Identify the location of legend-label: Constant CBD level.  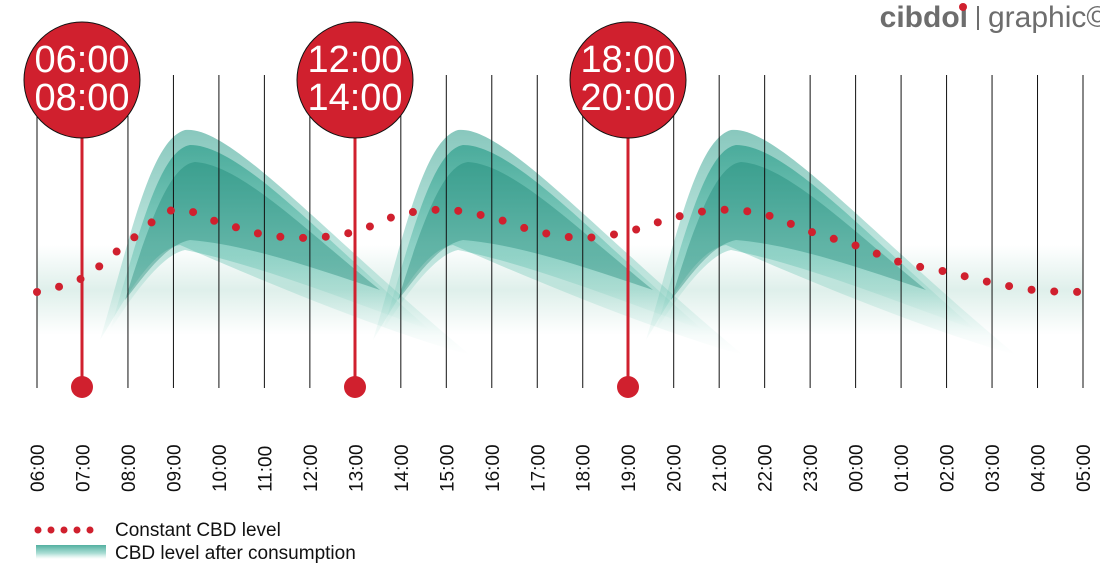
(198, 530).